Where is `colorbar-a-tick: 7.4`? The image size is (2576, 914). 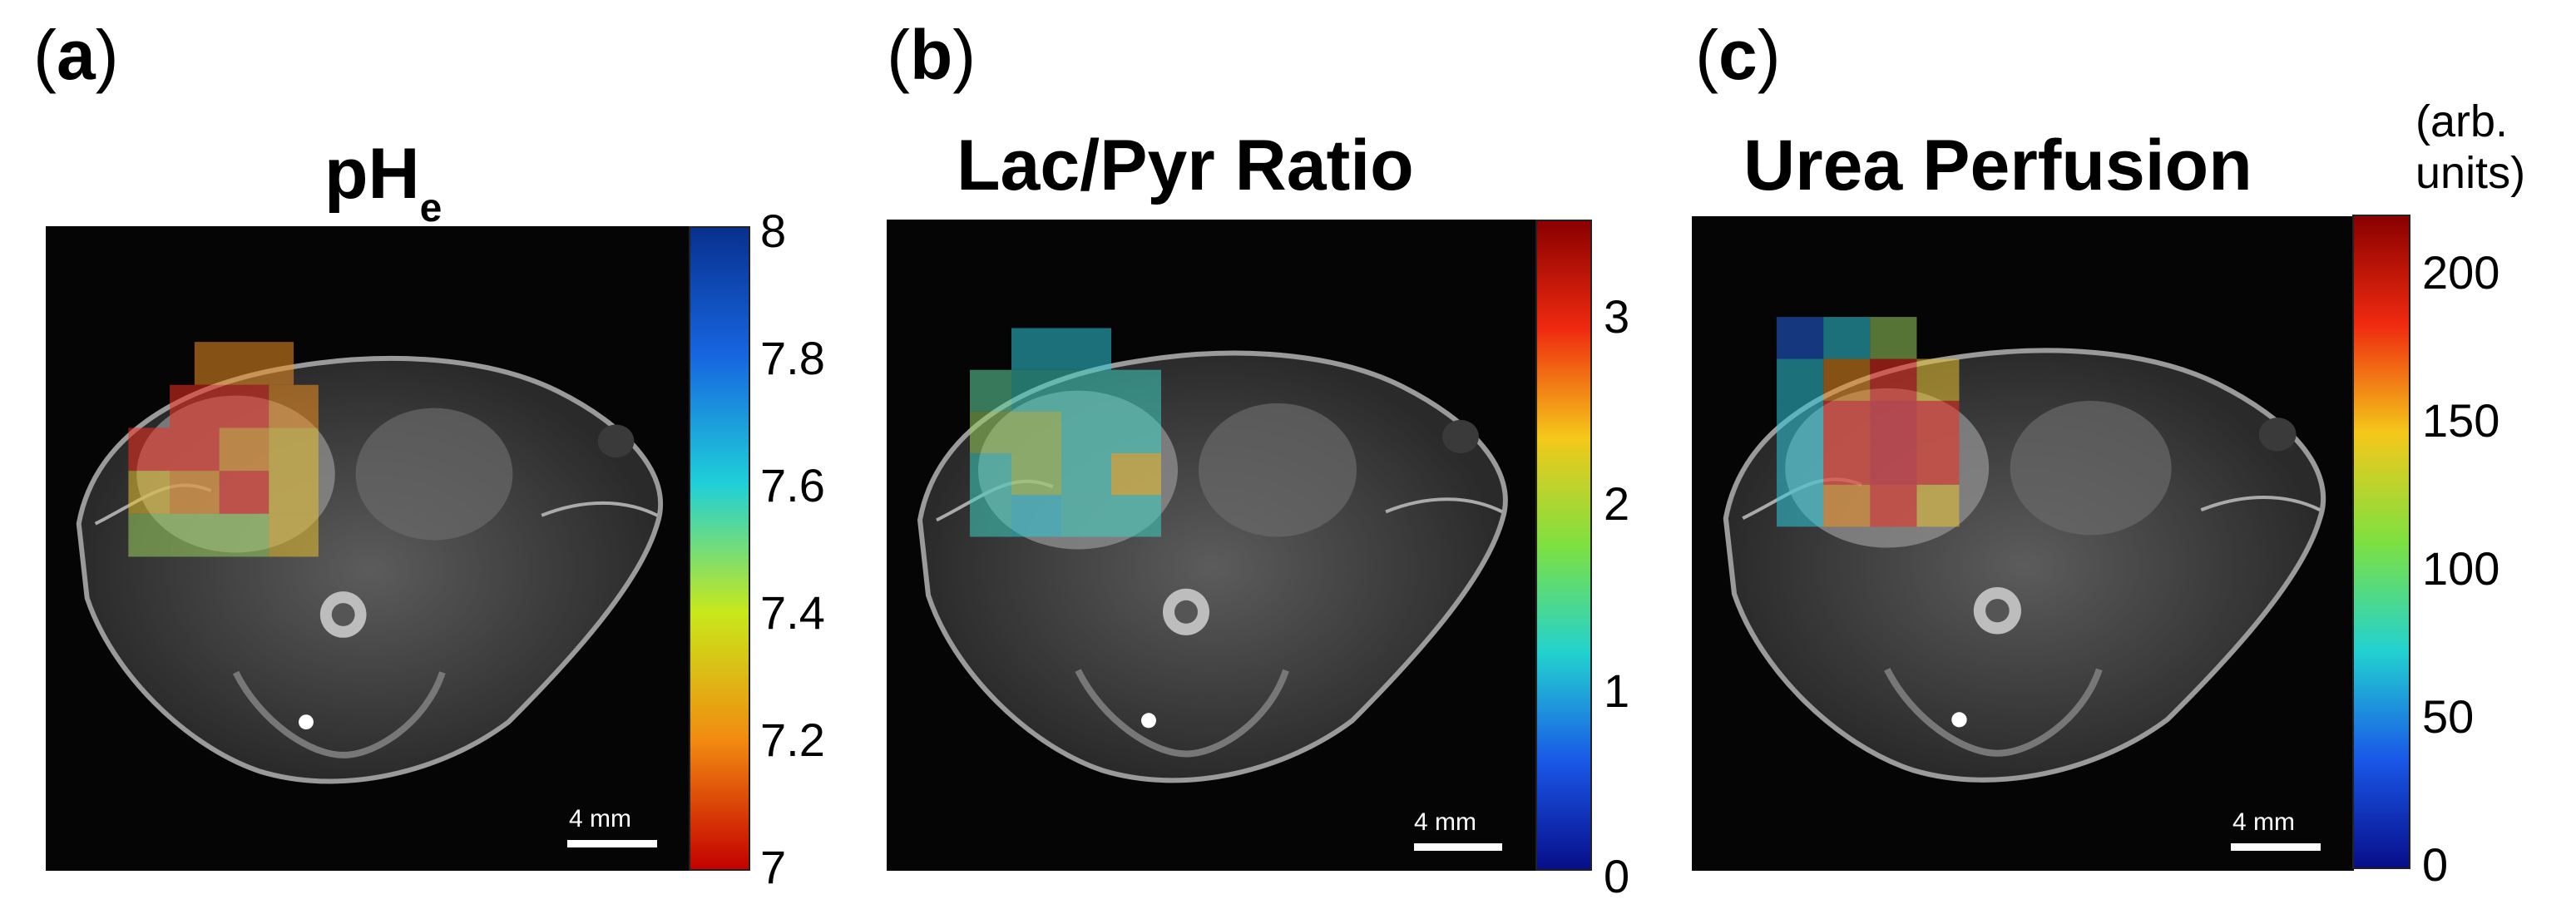 colorbar-a-tick: 7.4 is located at coordinates (792, 612).